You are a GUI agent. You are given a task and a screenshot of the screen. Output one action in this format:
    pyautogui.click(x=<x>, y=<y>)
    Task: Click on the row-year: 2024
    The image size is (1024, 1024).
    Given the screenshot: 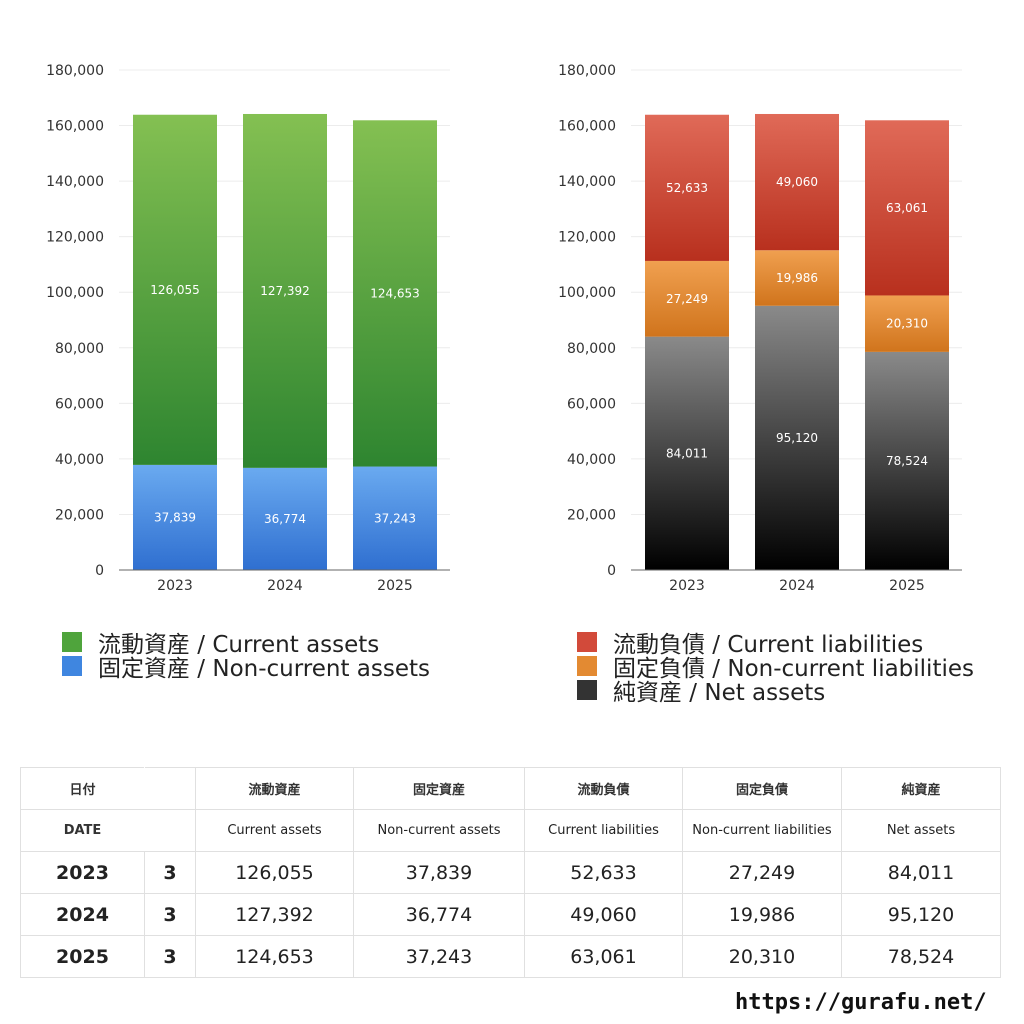 What is the action you would take?
    pyautogui.click(x=82, y=914)
    